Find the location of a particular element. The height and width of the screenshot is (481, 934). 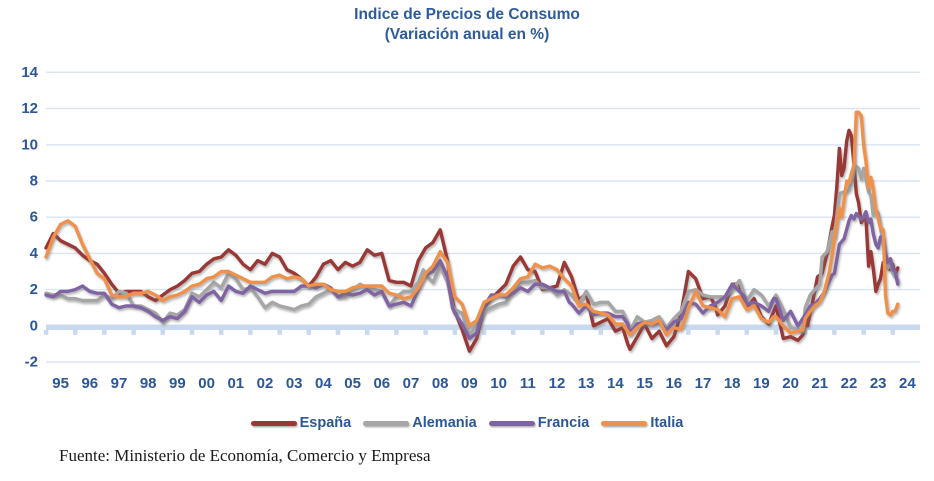

x-tick-label: 14 is located at coordinates (615, 383).